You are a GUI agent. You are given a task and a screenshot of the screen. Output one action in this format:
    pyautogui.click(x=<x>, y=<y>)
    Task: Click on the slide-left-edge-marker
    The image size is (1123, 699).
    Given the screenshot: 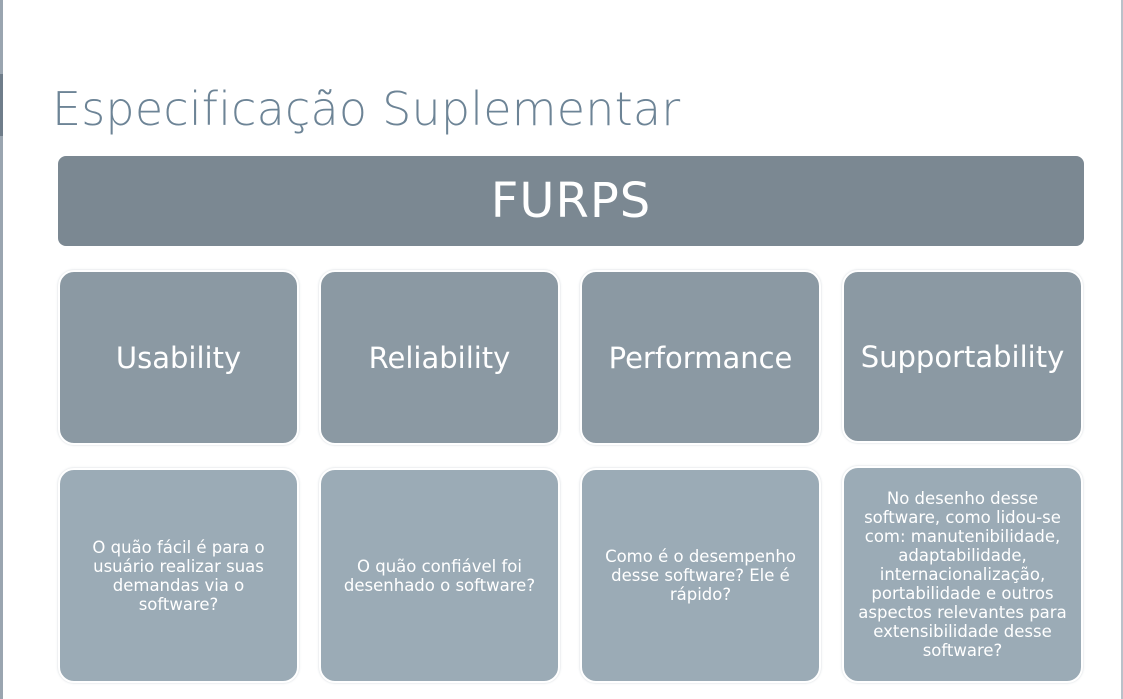 What is the action you would take?
    pyautogui.click(x=1, y=105)
    